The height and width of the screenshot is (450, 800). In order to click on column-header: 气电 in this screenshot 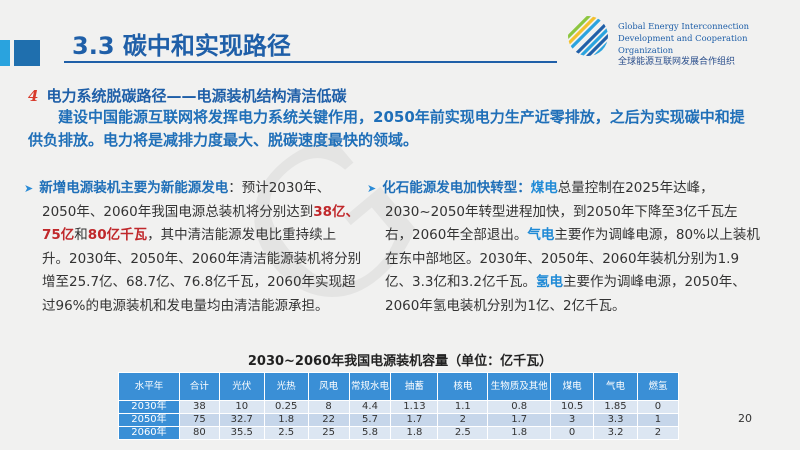, I will do `click(615, 386)`.